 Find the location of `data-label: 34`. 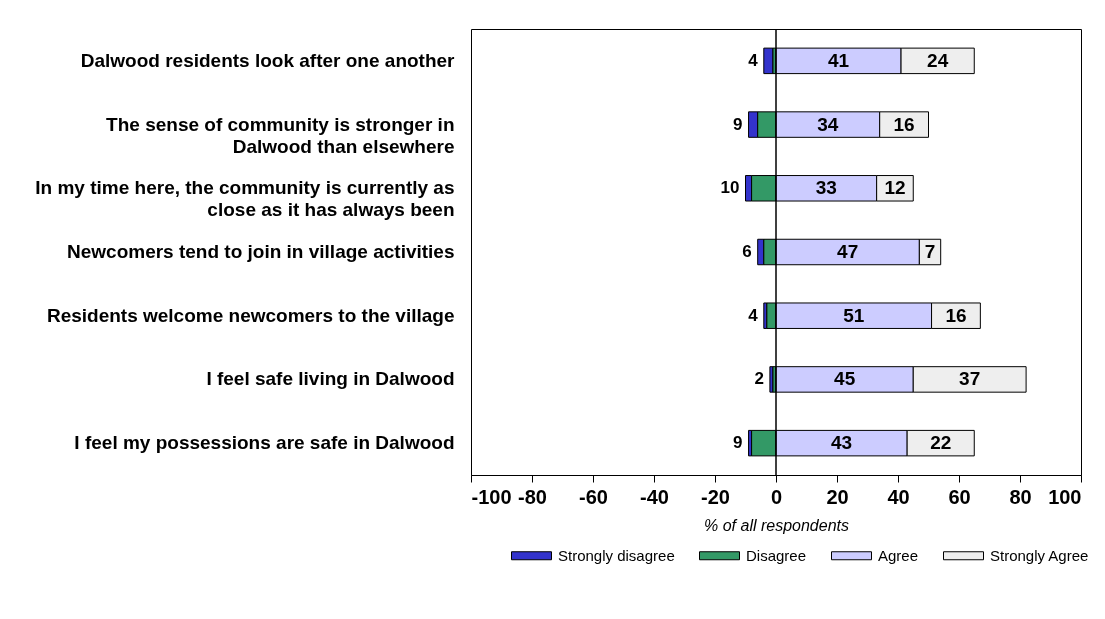

data-label: 34 is located at coordinates (828, 124).